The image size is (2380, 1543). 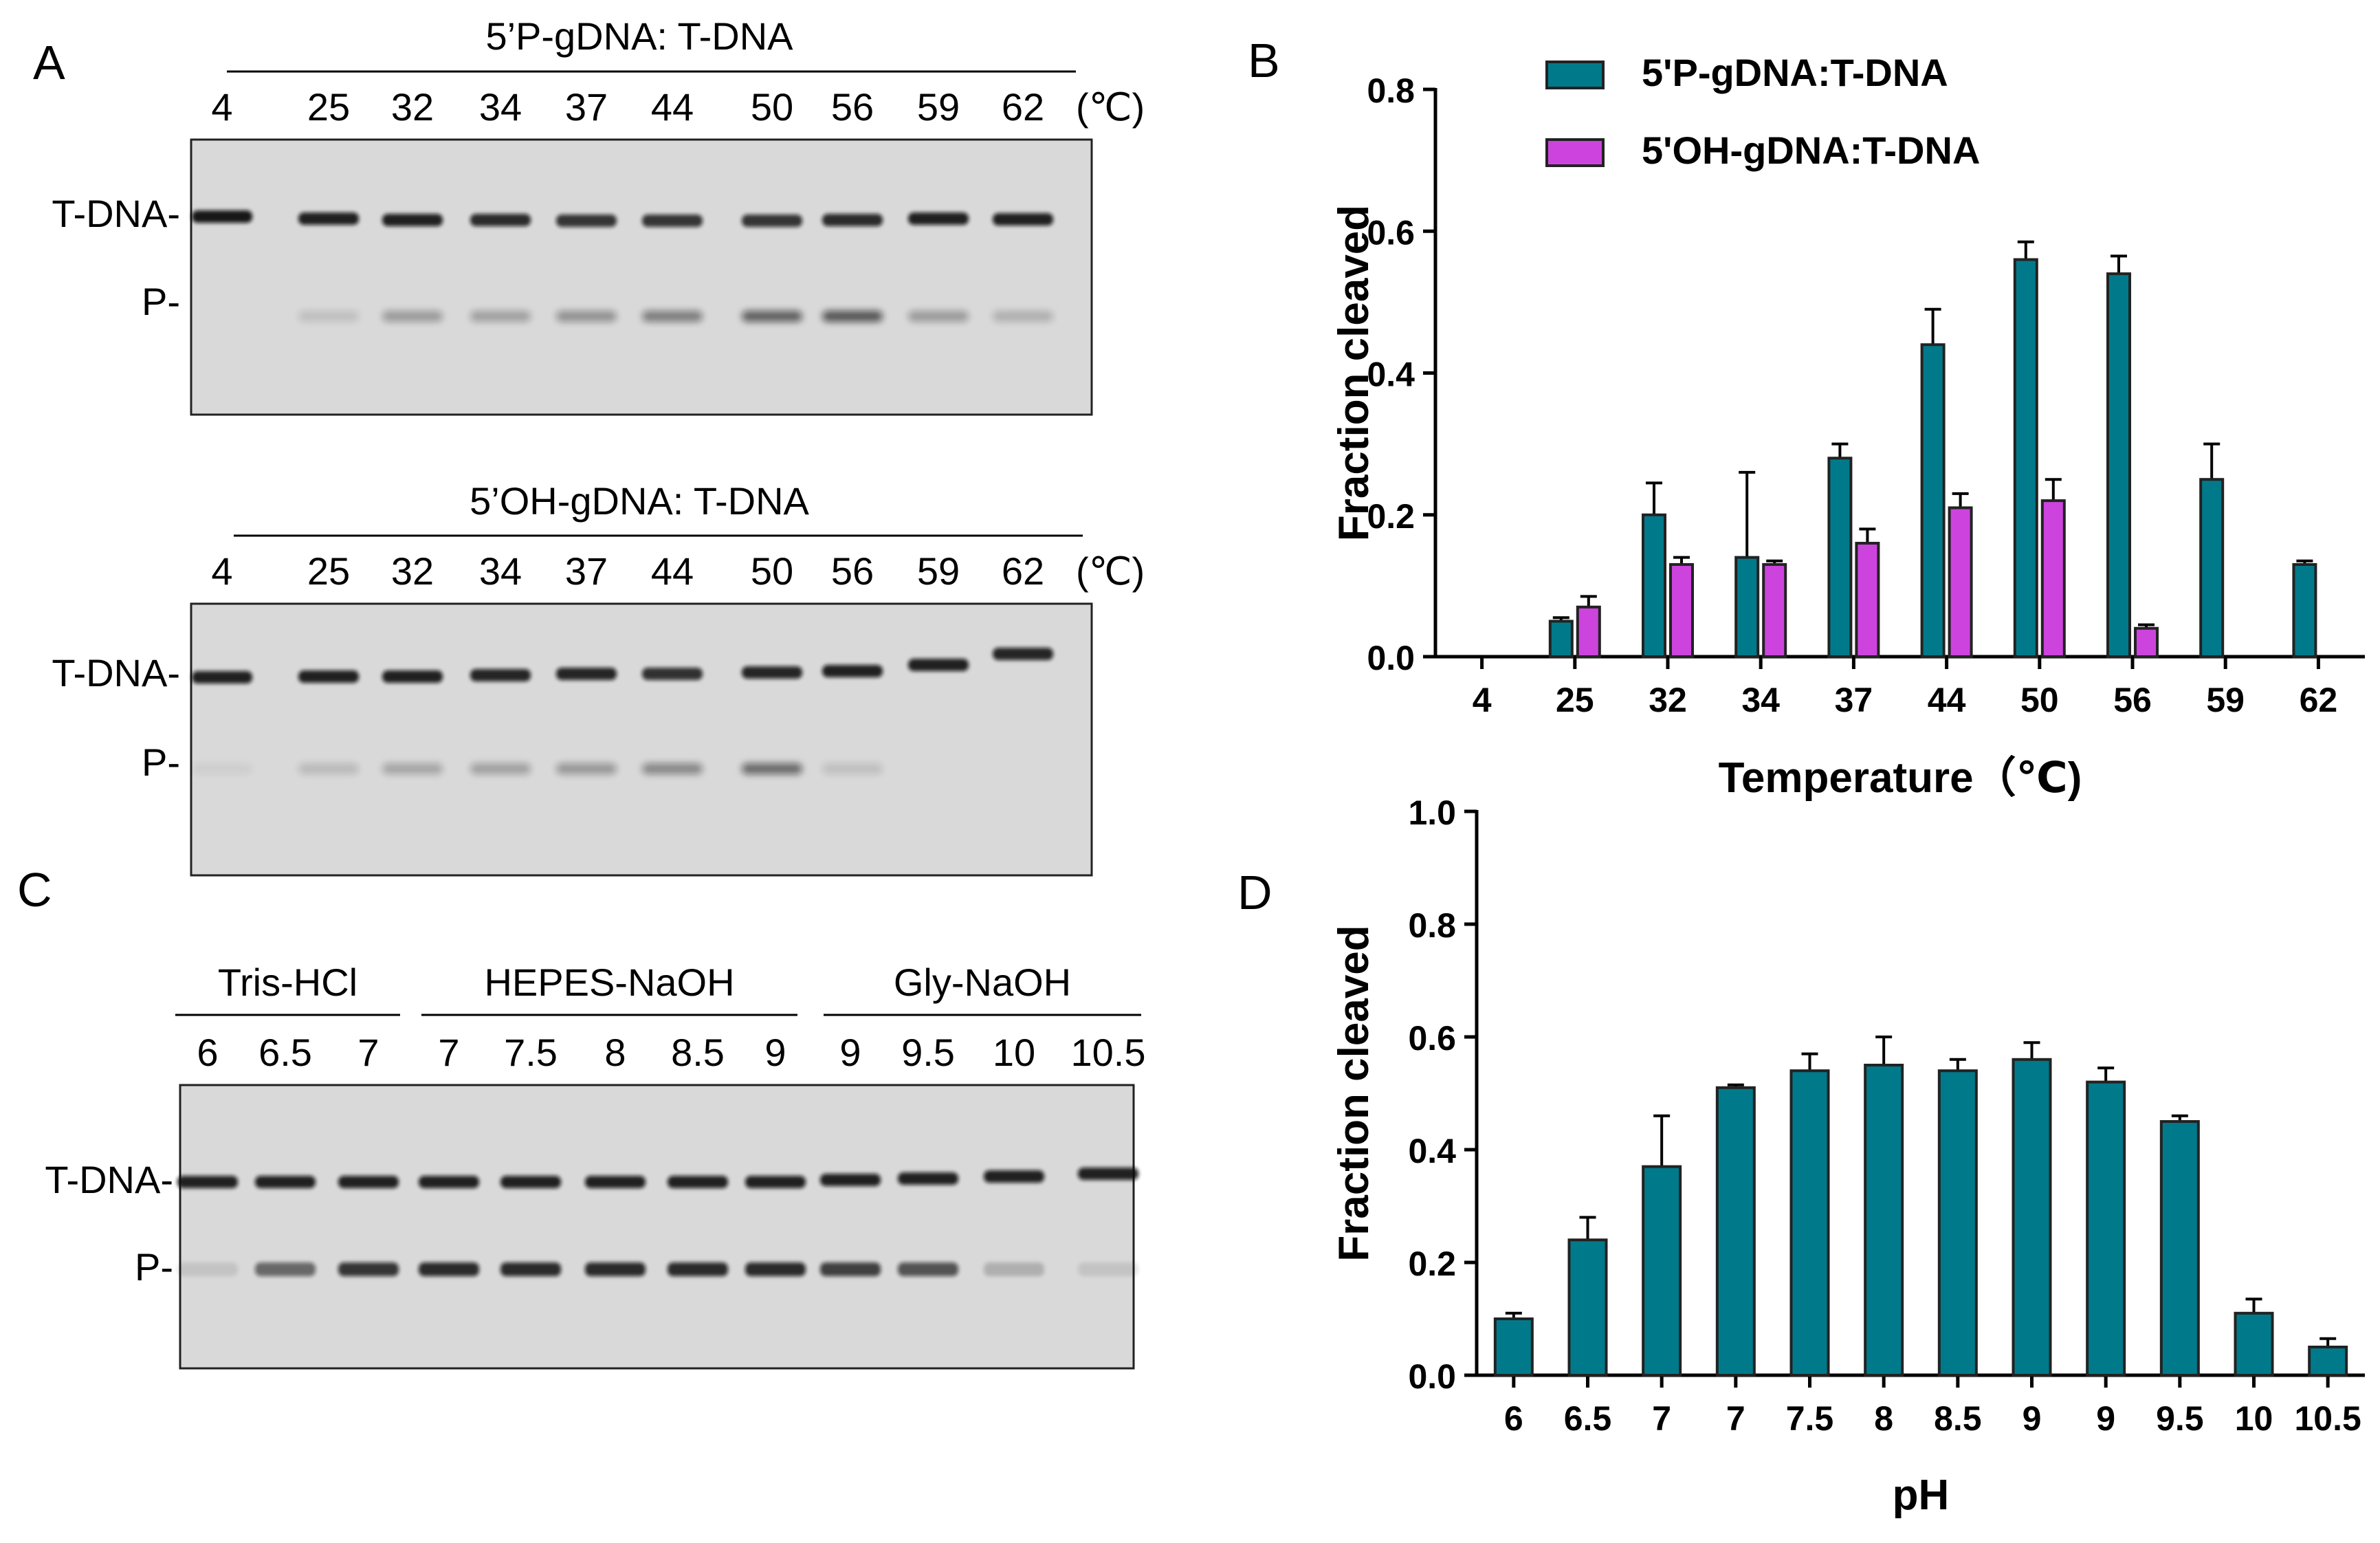 I want to click on gel-lane-label: 34, so click(x=500, y=107).